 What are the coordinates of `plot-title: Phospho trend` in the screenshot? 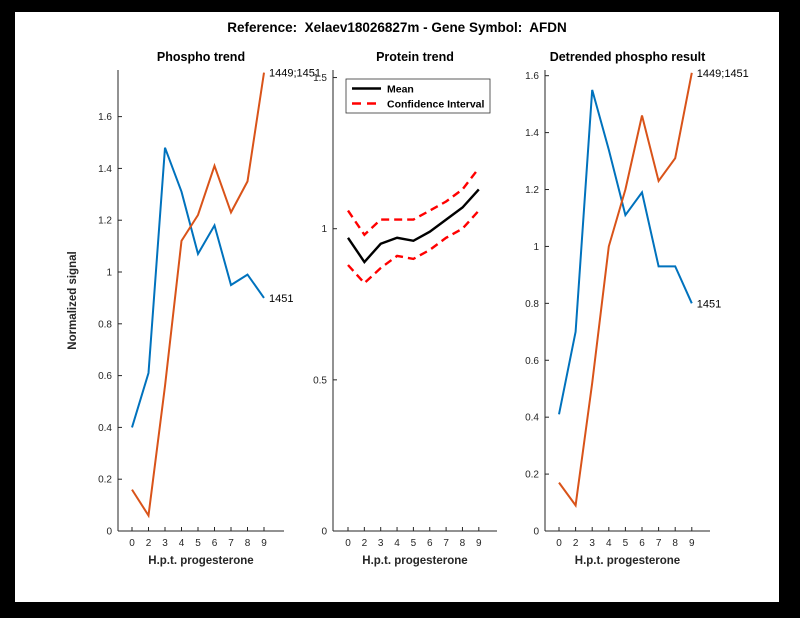 It's located at (201, 57).